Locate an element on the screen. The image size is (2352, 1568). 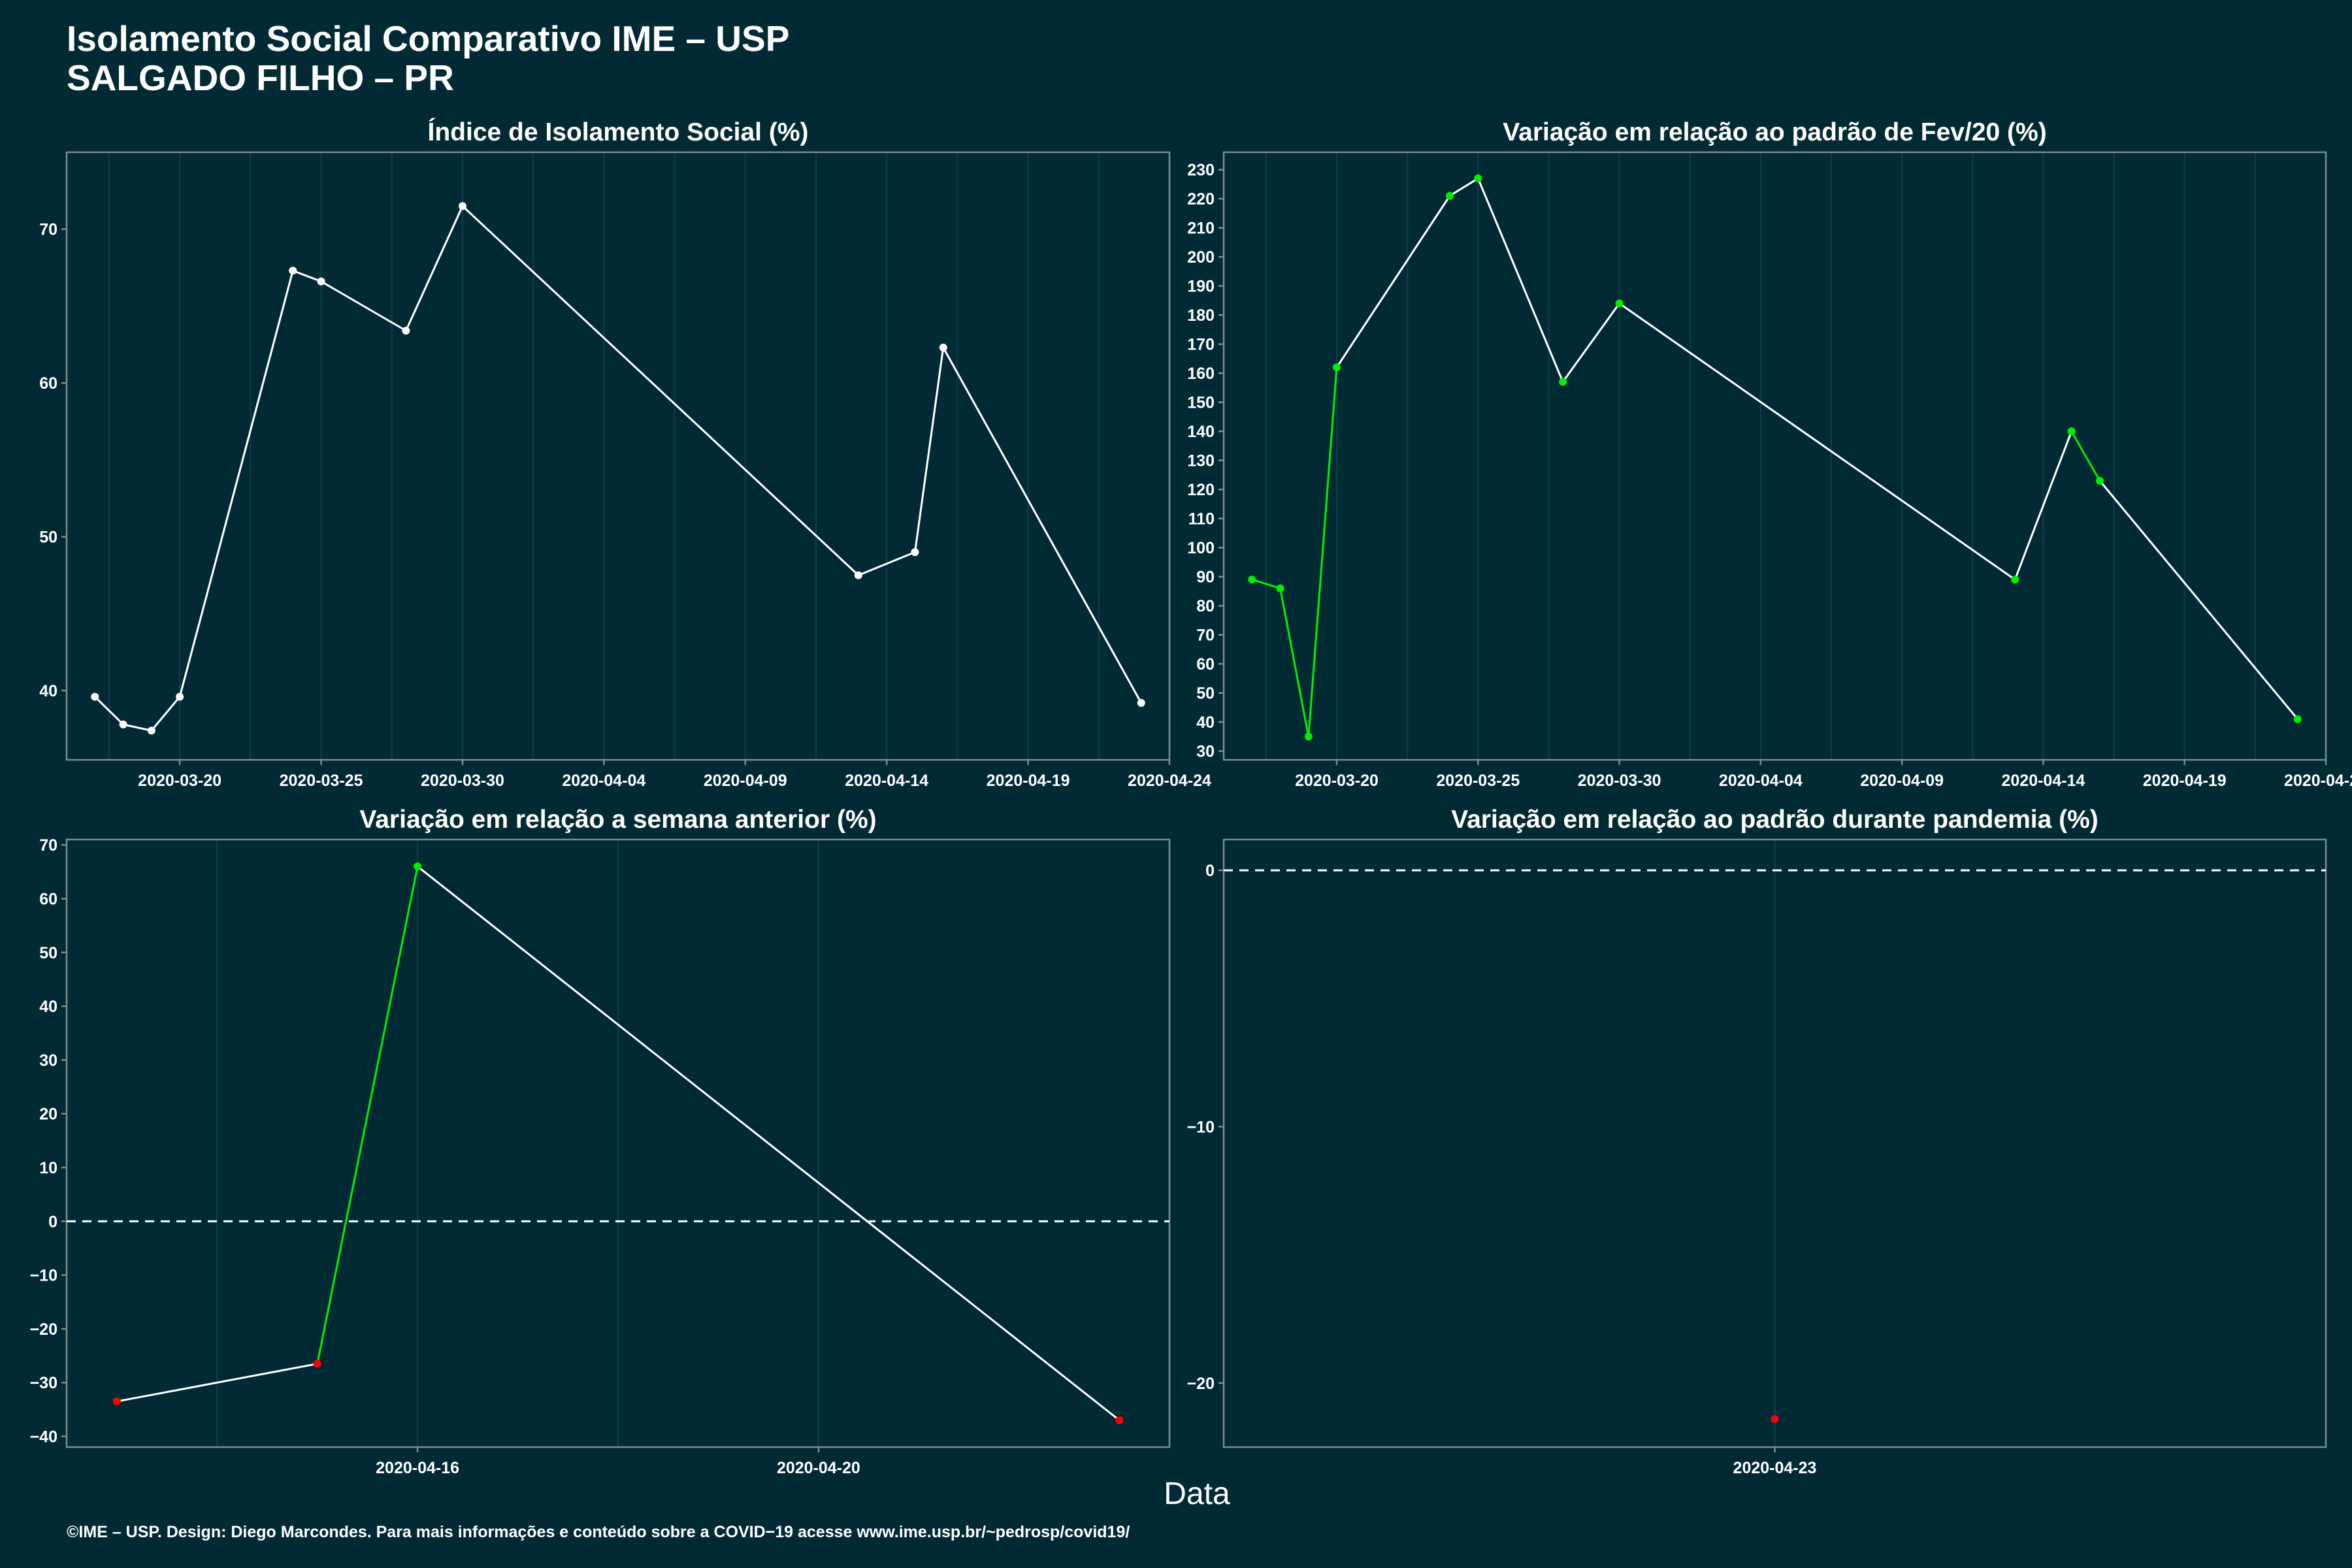
x-axis-title: Data is located at coordinates (1197, 1494).